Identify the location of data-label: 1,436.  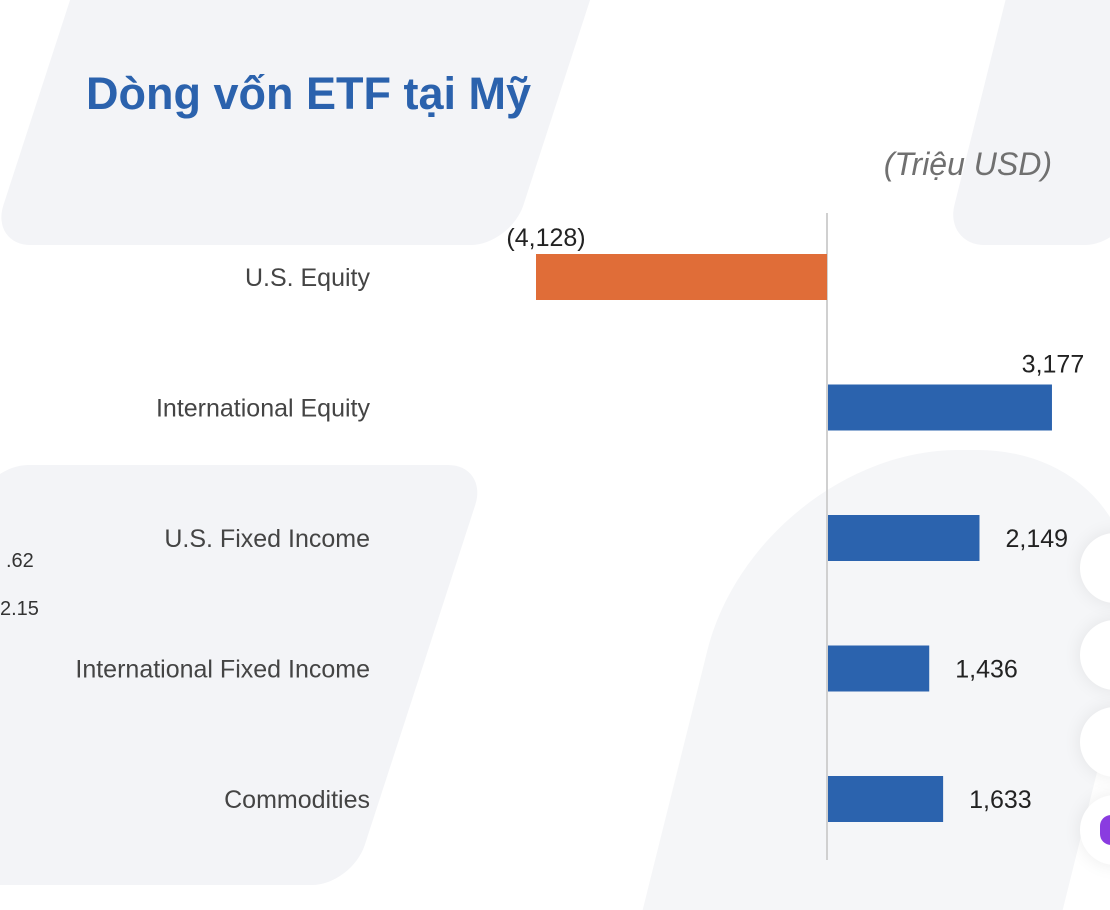
(986, 670).